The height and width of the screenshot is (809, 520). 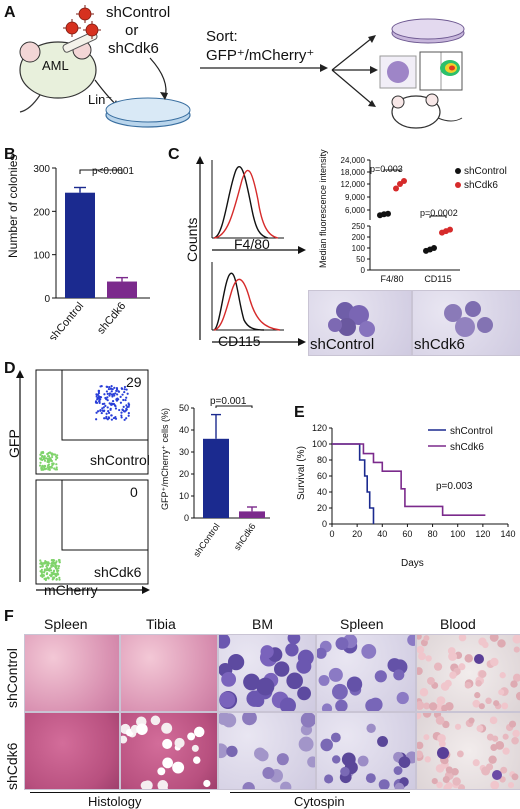 I want to click on row-label-shcontrol: shControl, so click(x=12, y=678).